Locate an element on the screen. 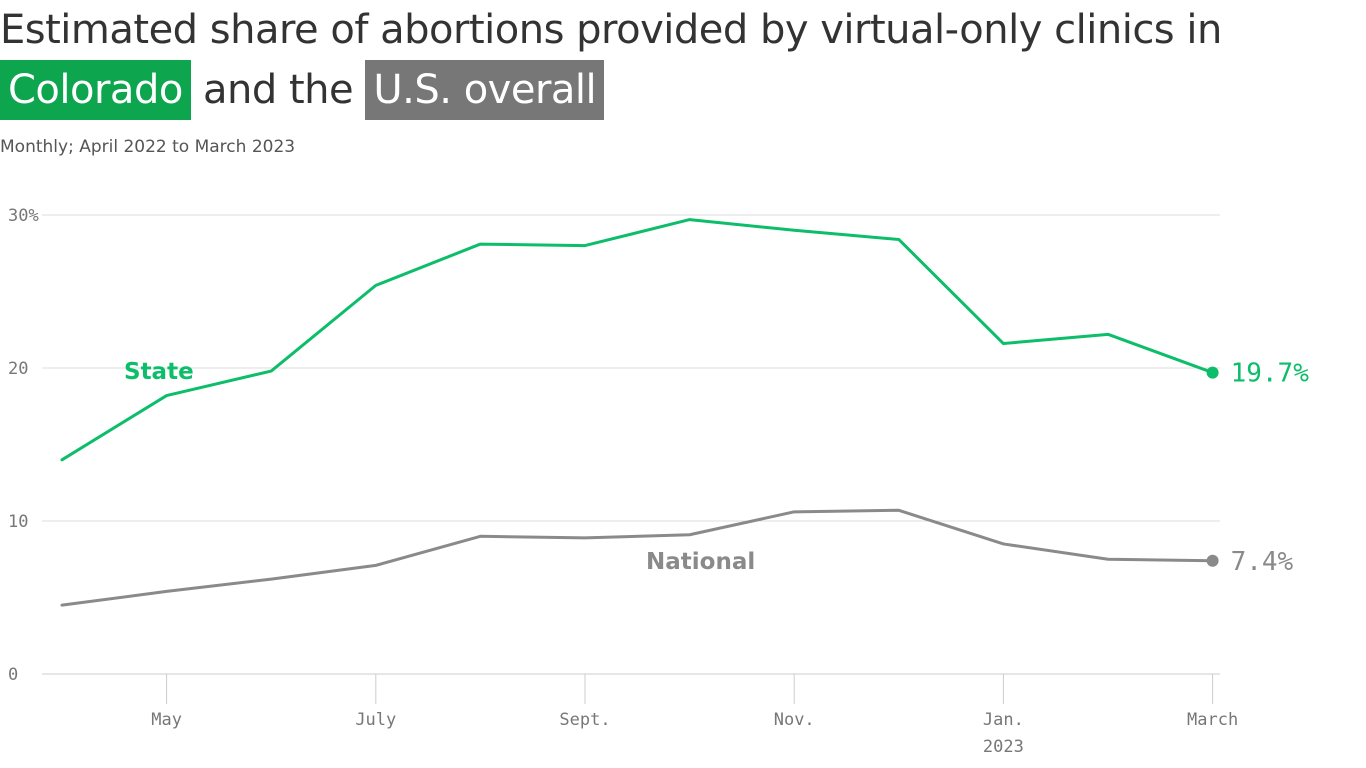 The height and width of the screenshot is (768, 1366). x-axis: May July Sept. Nov. Jan. 2023 March is located at coordinates (694, 715).